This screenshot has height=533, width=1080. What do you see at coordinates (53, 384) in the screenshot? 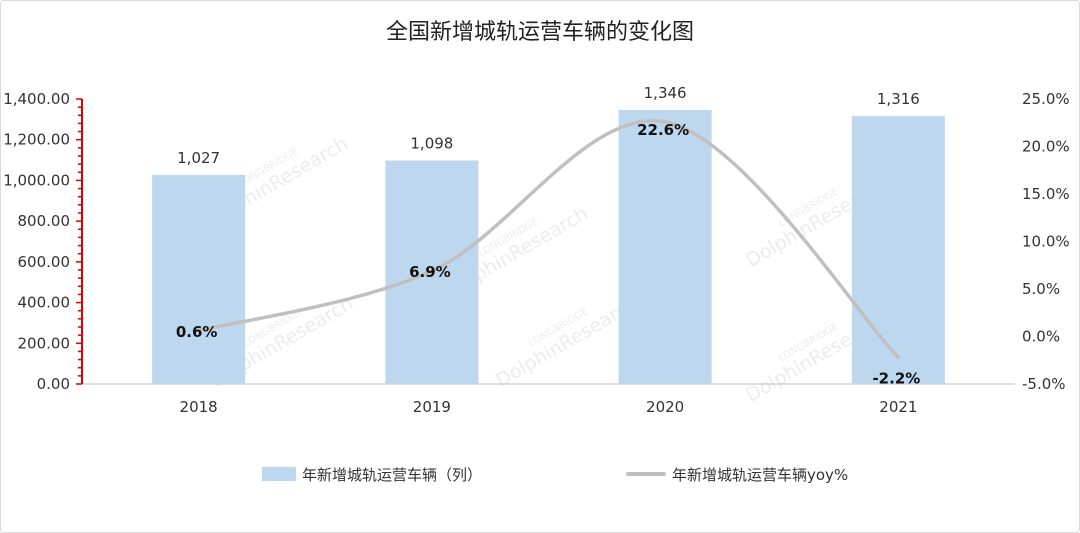
I see `y-left-tick-label: 0.00` at bounding box center [53, 384].